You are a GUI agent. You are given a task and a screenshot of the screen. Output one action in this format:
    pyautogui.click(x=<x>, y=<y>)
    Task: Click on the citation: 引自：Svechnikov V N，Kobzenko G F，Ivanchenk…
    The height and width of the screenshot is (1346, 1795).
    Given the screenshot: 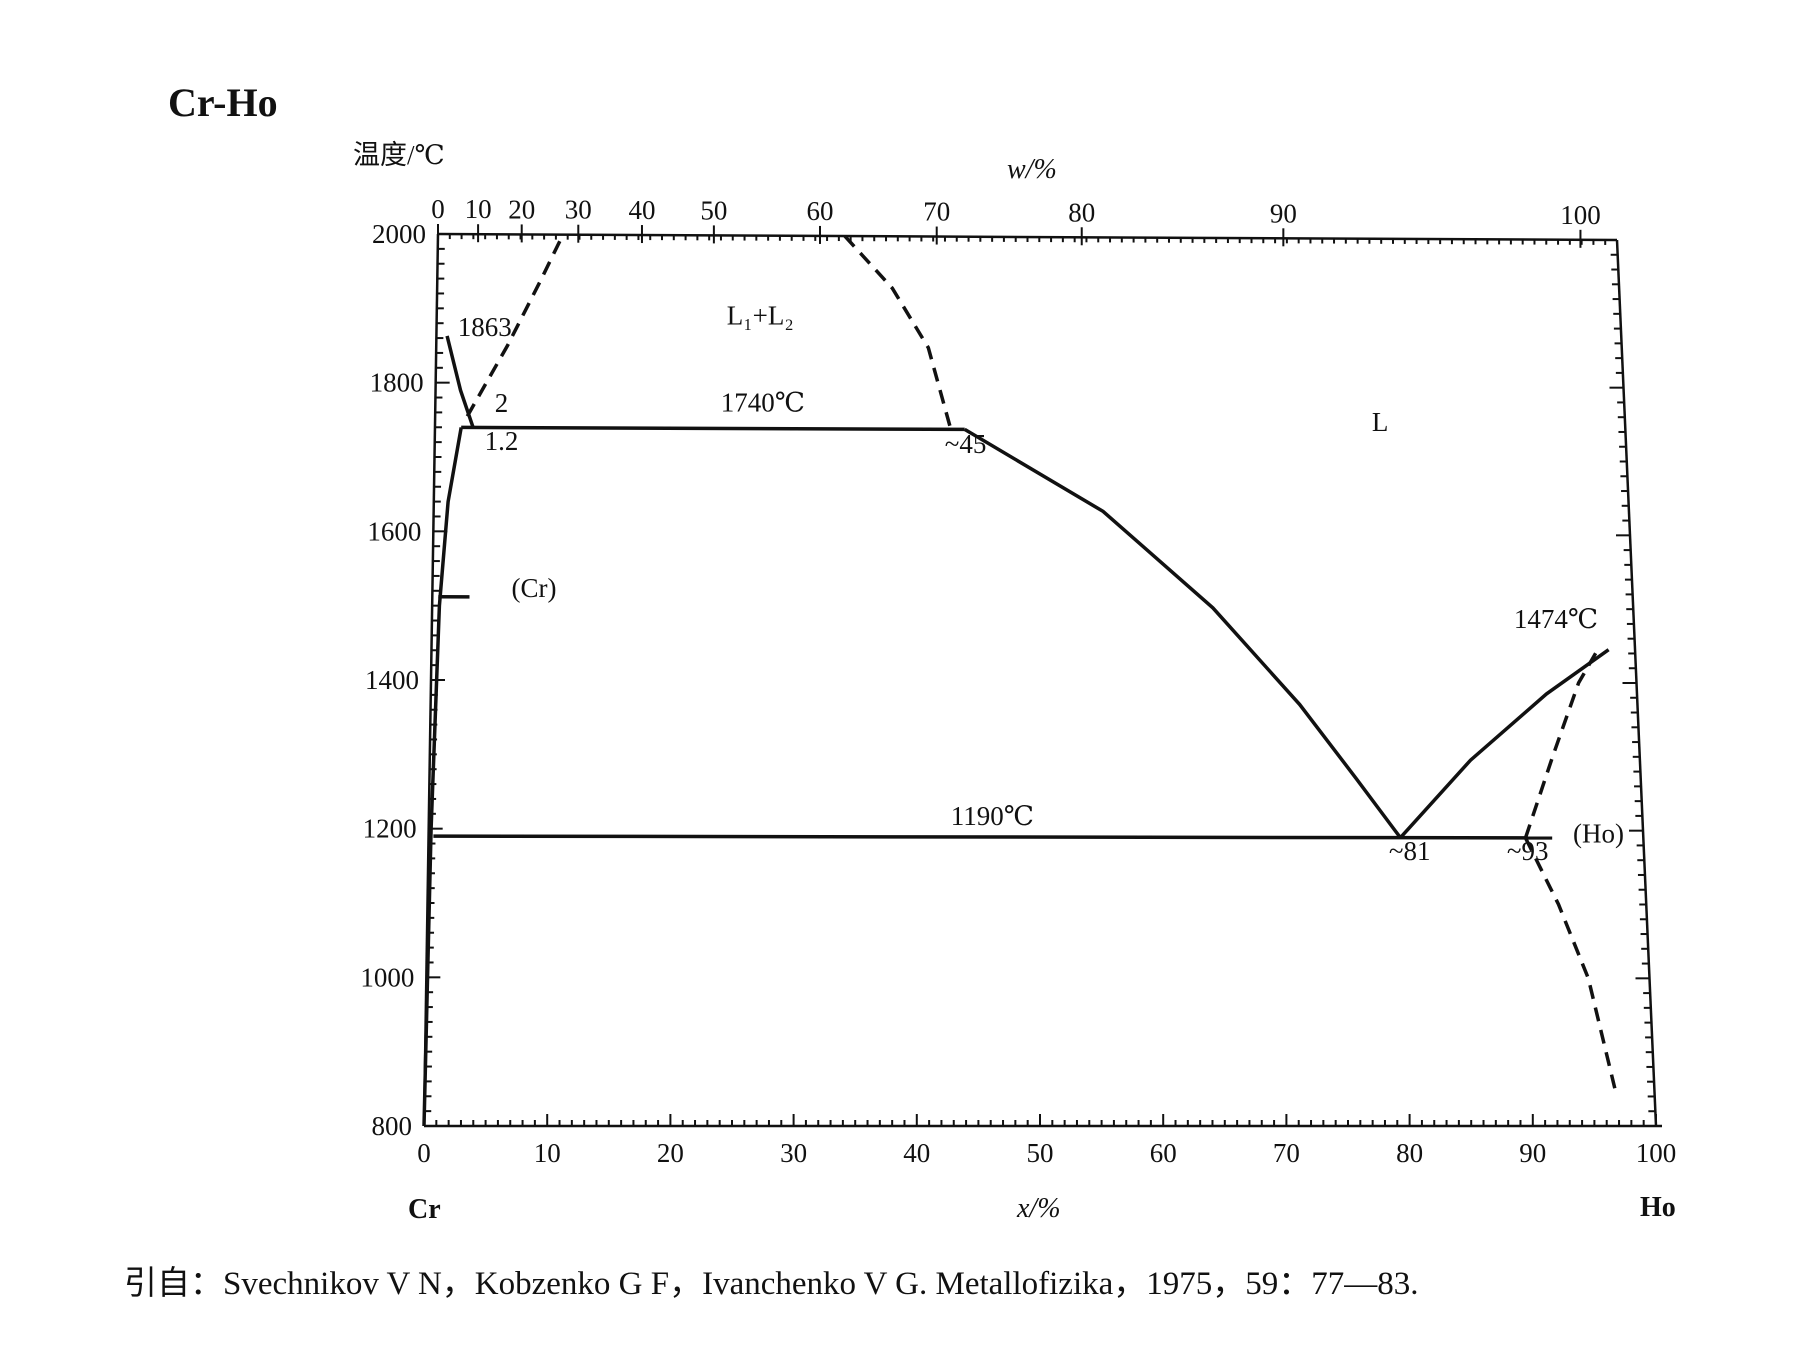 What is the action you would take?
    pyautogui.click(x=771, y=1283)
    